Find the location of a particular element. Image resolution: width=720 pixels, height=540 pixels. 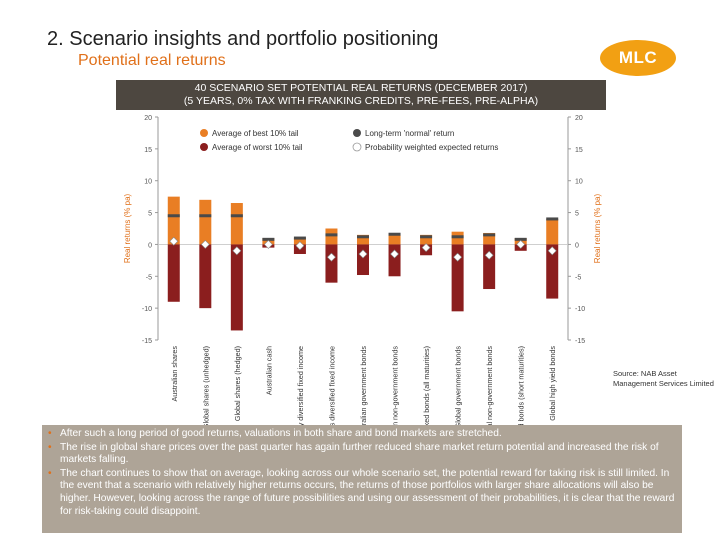

category-label: Global non-government bonds is located at coordinates (489, 385).